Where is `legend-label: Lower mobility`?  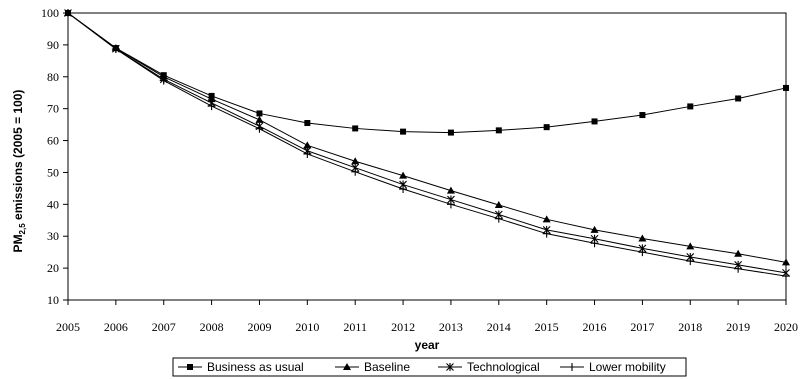
legend-label: Lower mobility is located at coordinates (627, 367).